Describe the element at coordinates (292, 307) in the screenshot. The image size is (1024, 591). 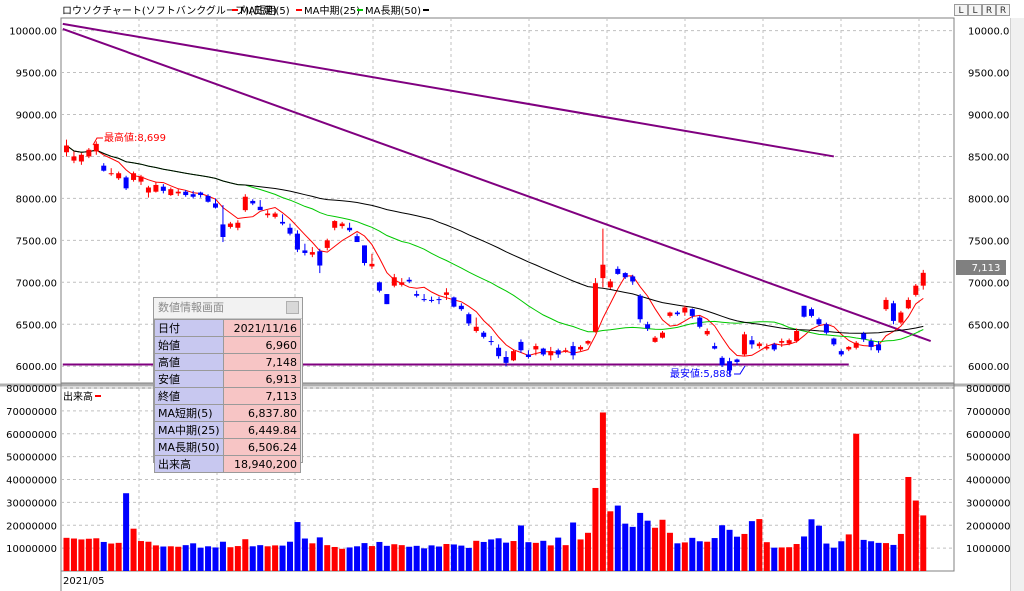
I see `close-icon` at that location.